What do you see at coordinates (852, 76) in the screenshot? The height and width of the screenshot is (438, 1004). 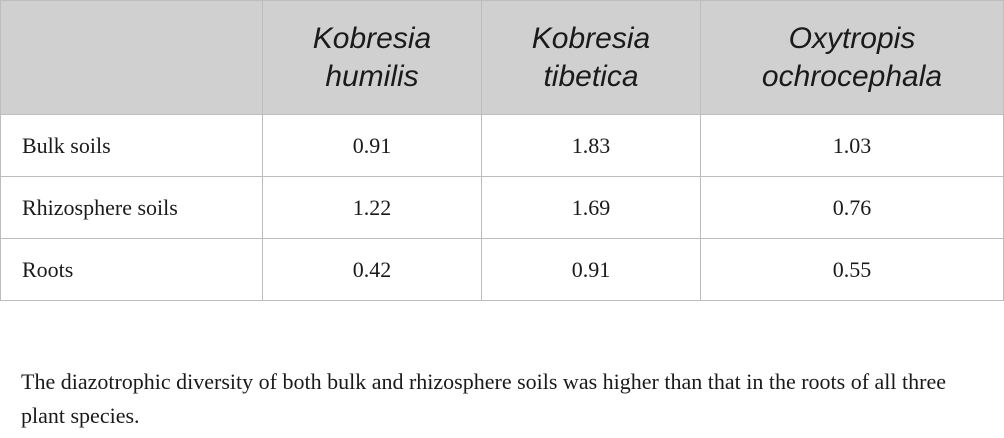 I see `header-species: ochrocephala` at bounding box center [852, 76].